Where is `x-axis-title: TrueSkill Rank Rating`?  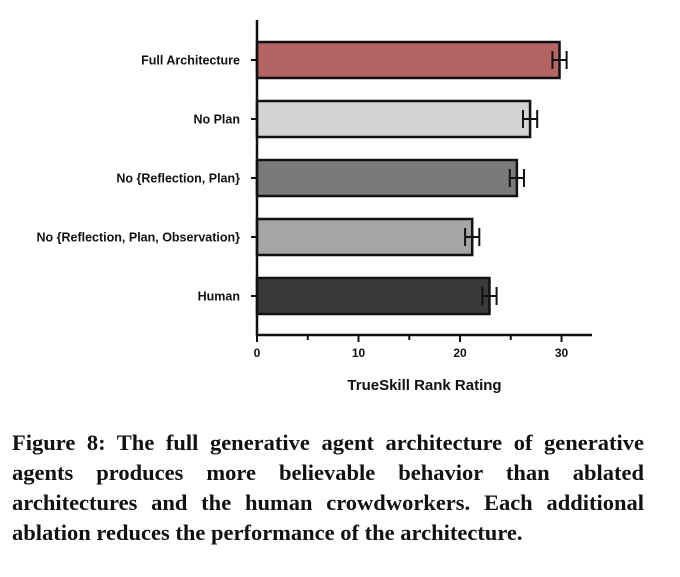
x-axis-title: TrueSkill Rank Rating is located at coordinates (424, 385).